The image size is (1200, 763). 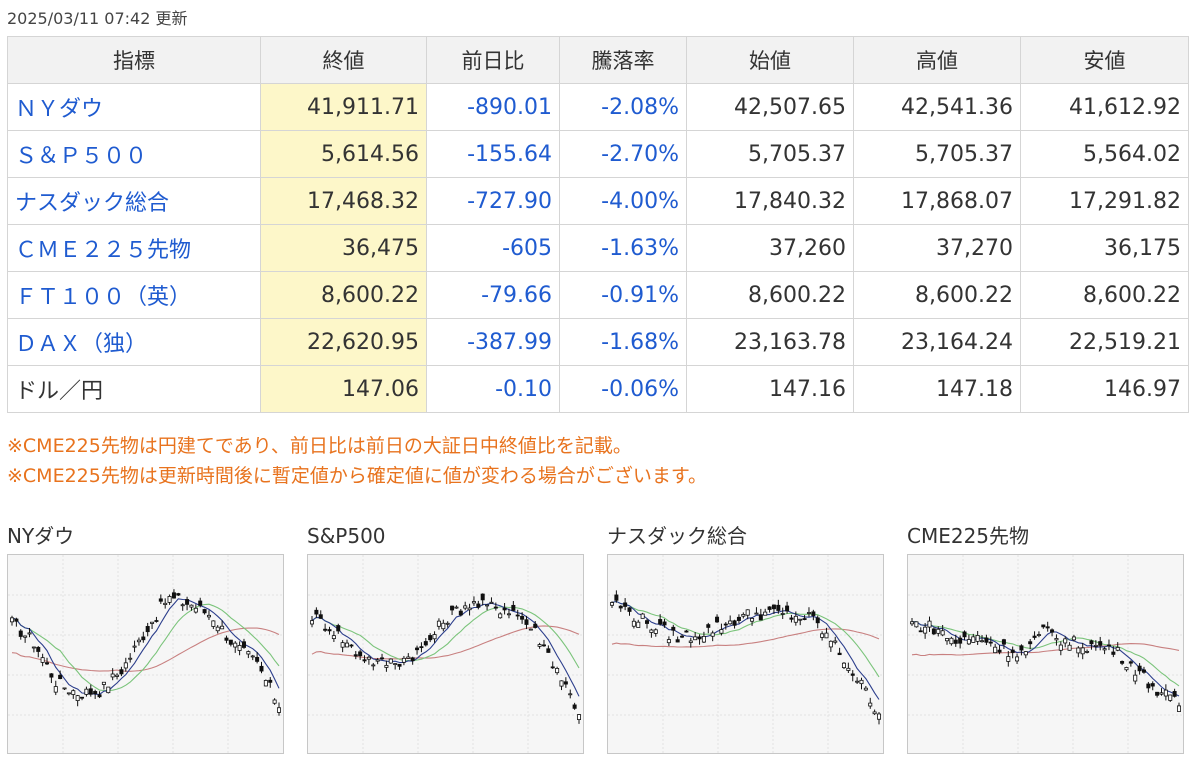 I want to click on chart-background, so click(x=145, y=654).